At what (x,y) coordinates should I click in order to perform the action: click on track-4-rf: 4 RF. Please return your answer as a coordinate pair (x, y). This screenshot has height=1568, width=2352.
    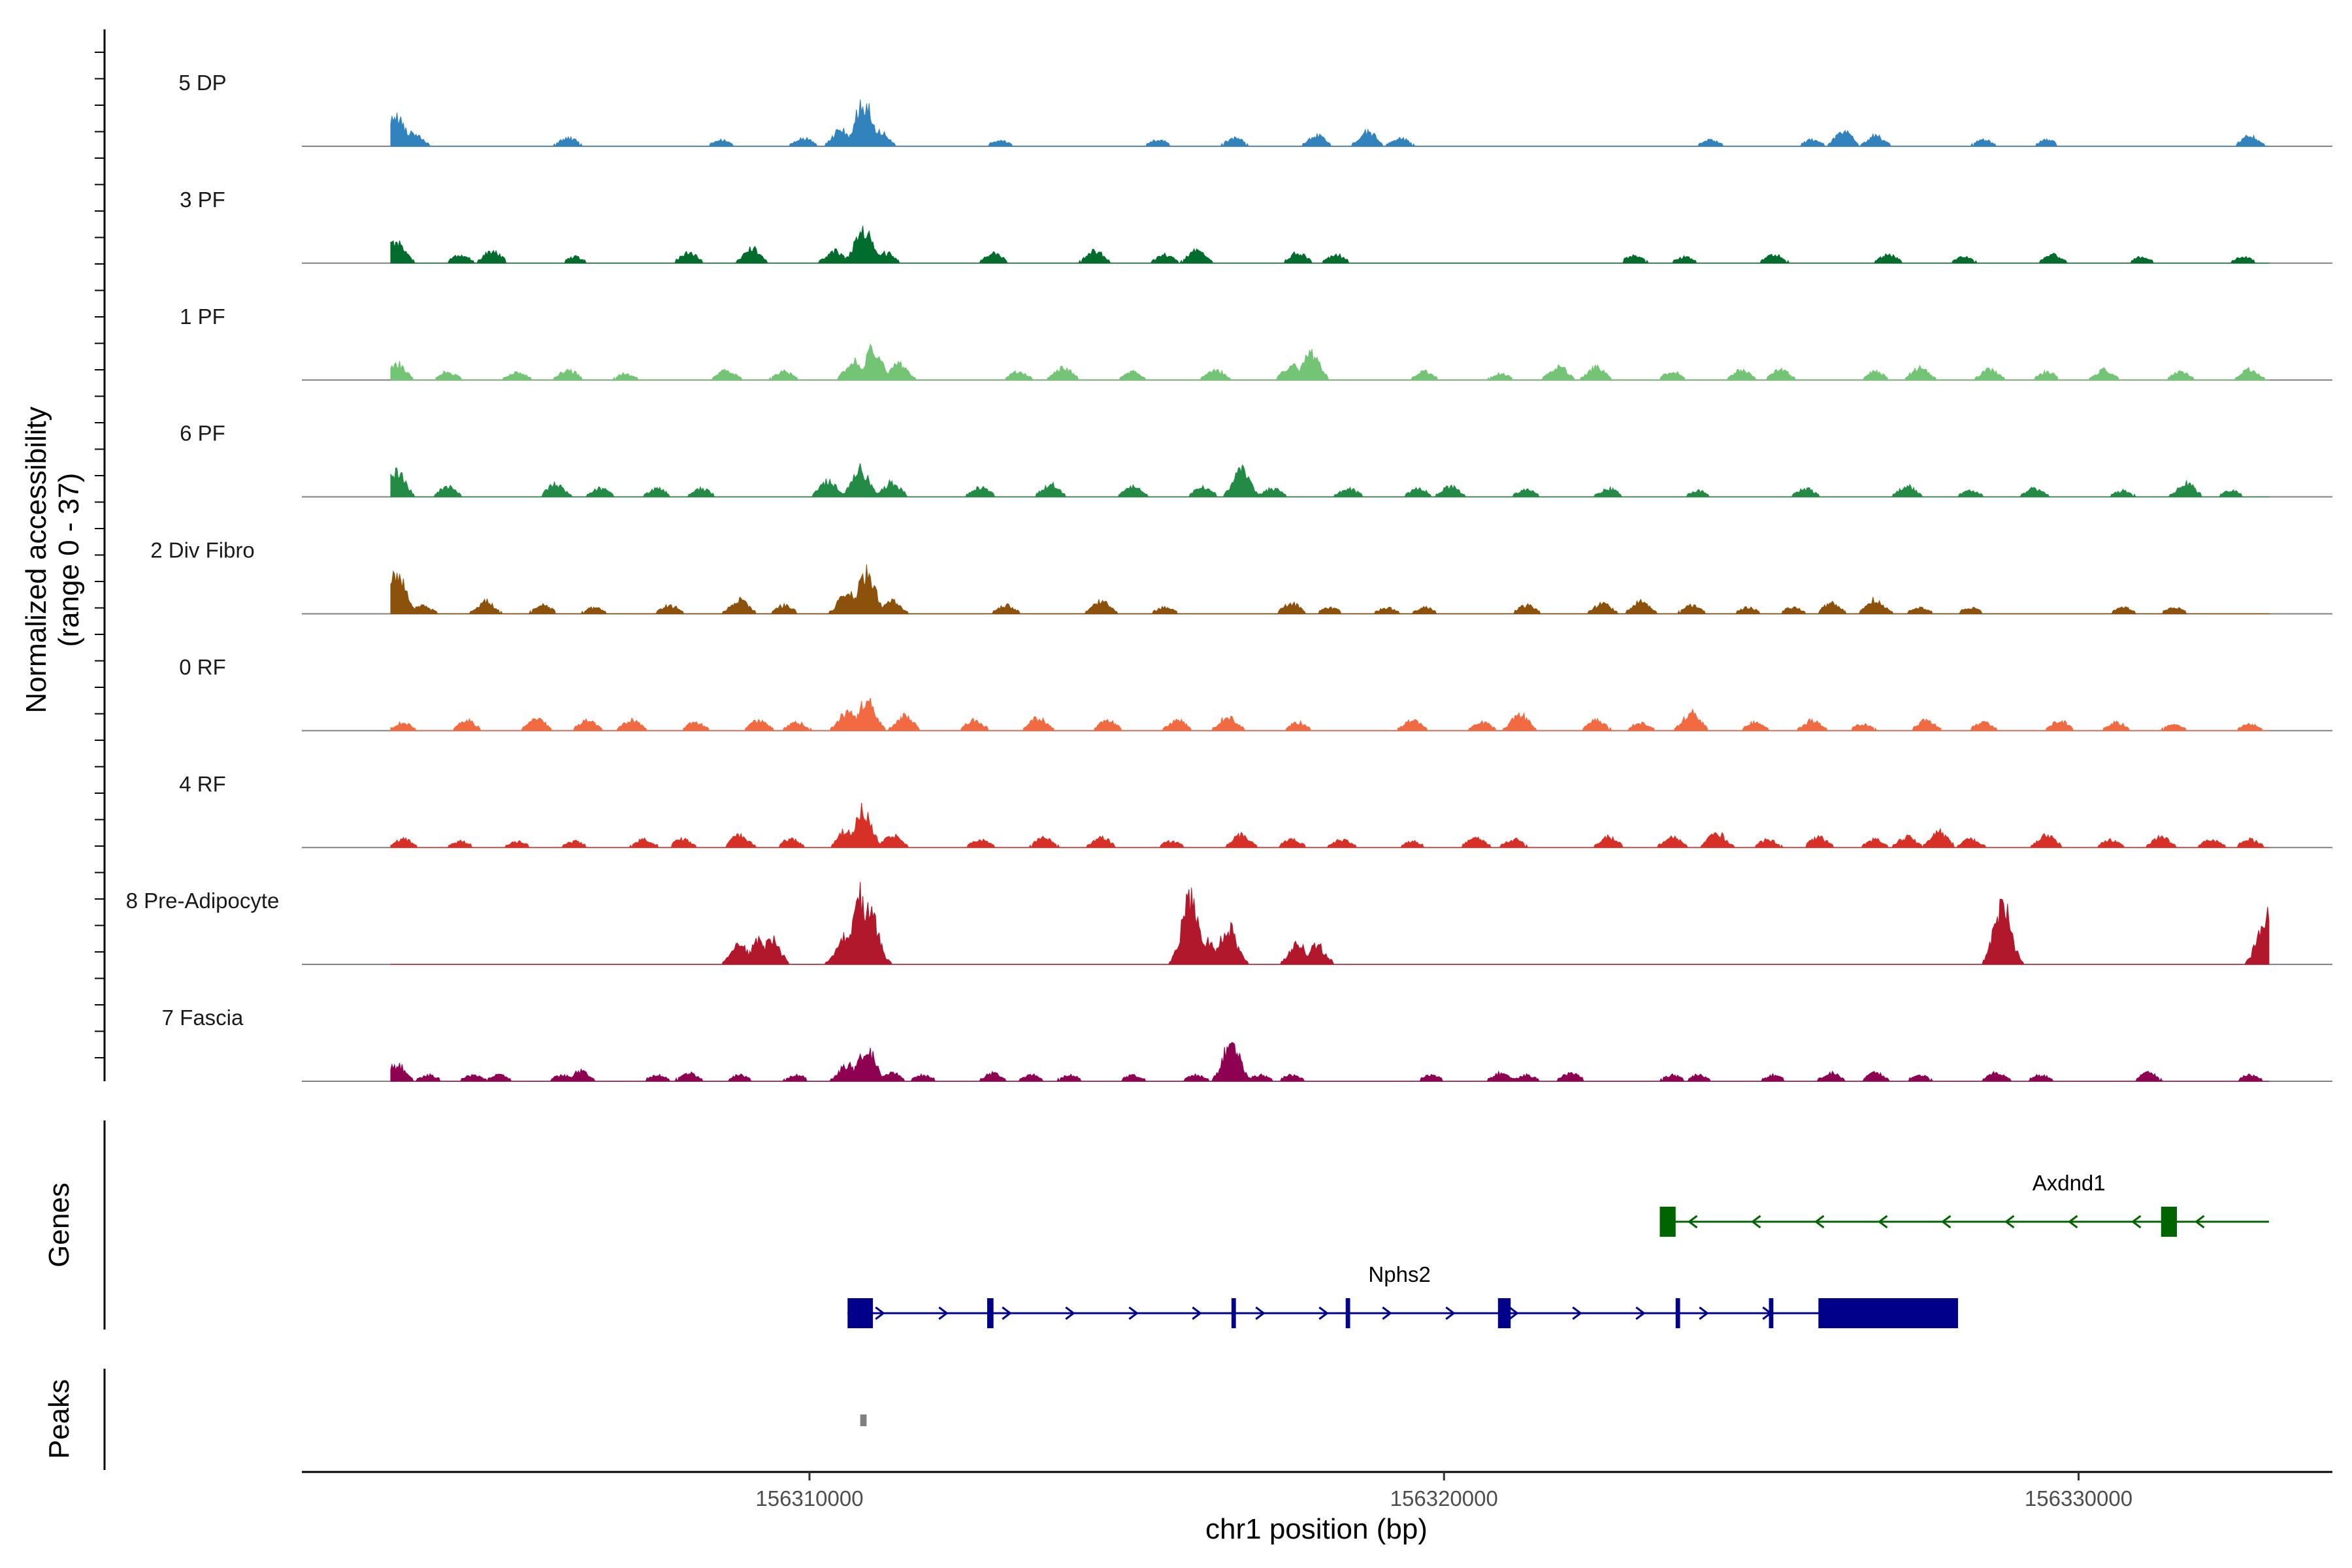
    Looking at the image, I should click on (1255, 810).